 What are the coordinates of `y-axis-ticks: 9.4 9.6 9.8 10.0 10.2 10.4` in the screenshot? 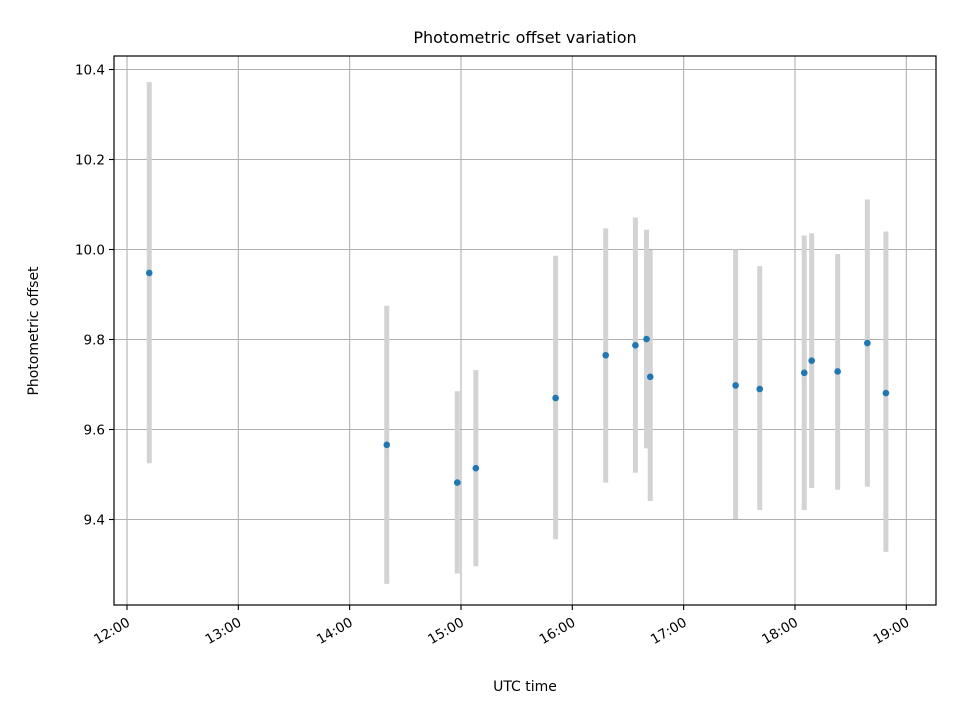 It's located at (94, 296).